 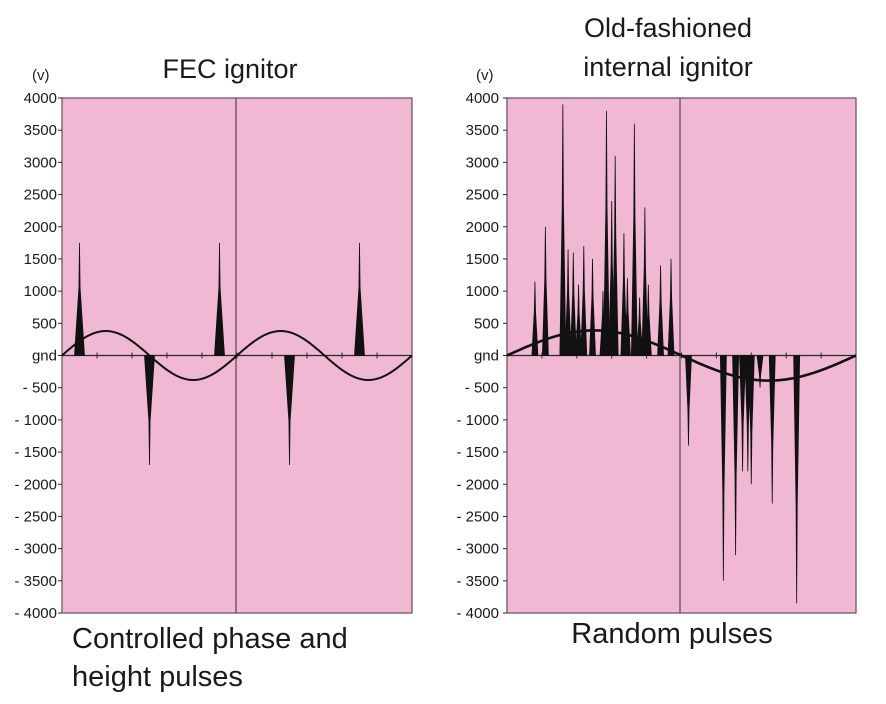 What do you see at coordinates (157, 677) in the screenshot?
I see `chart-caption: height pulses` at bounding box center [157, 677].